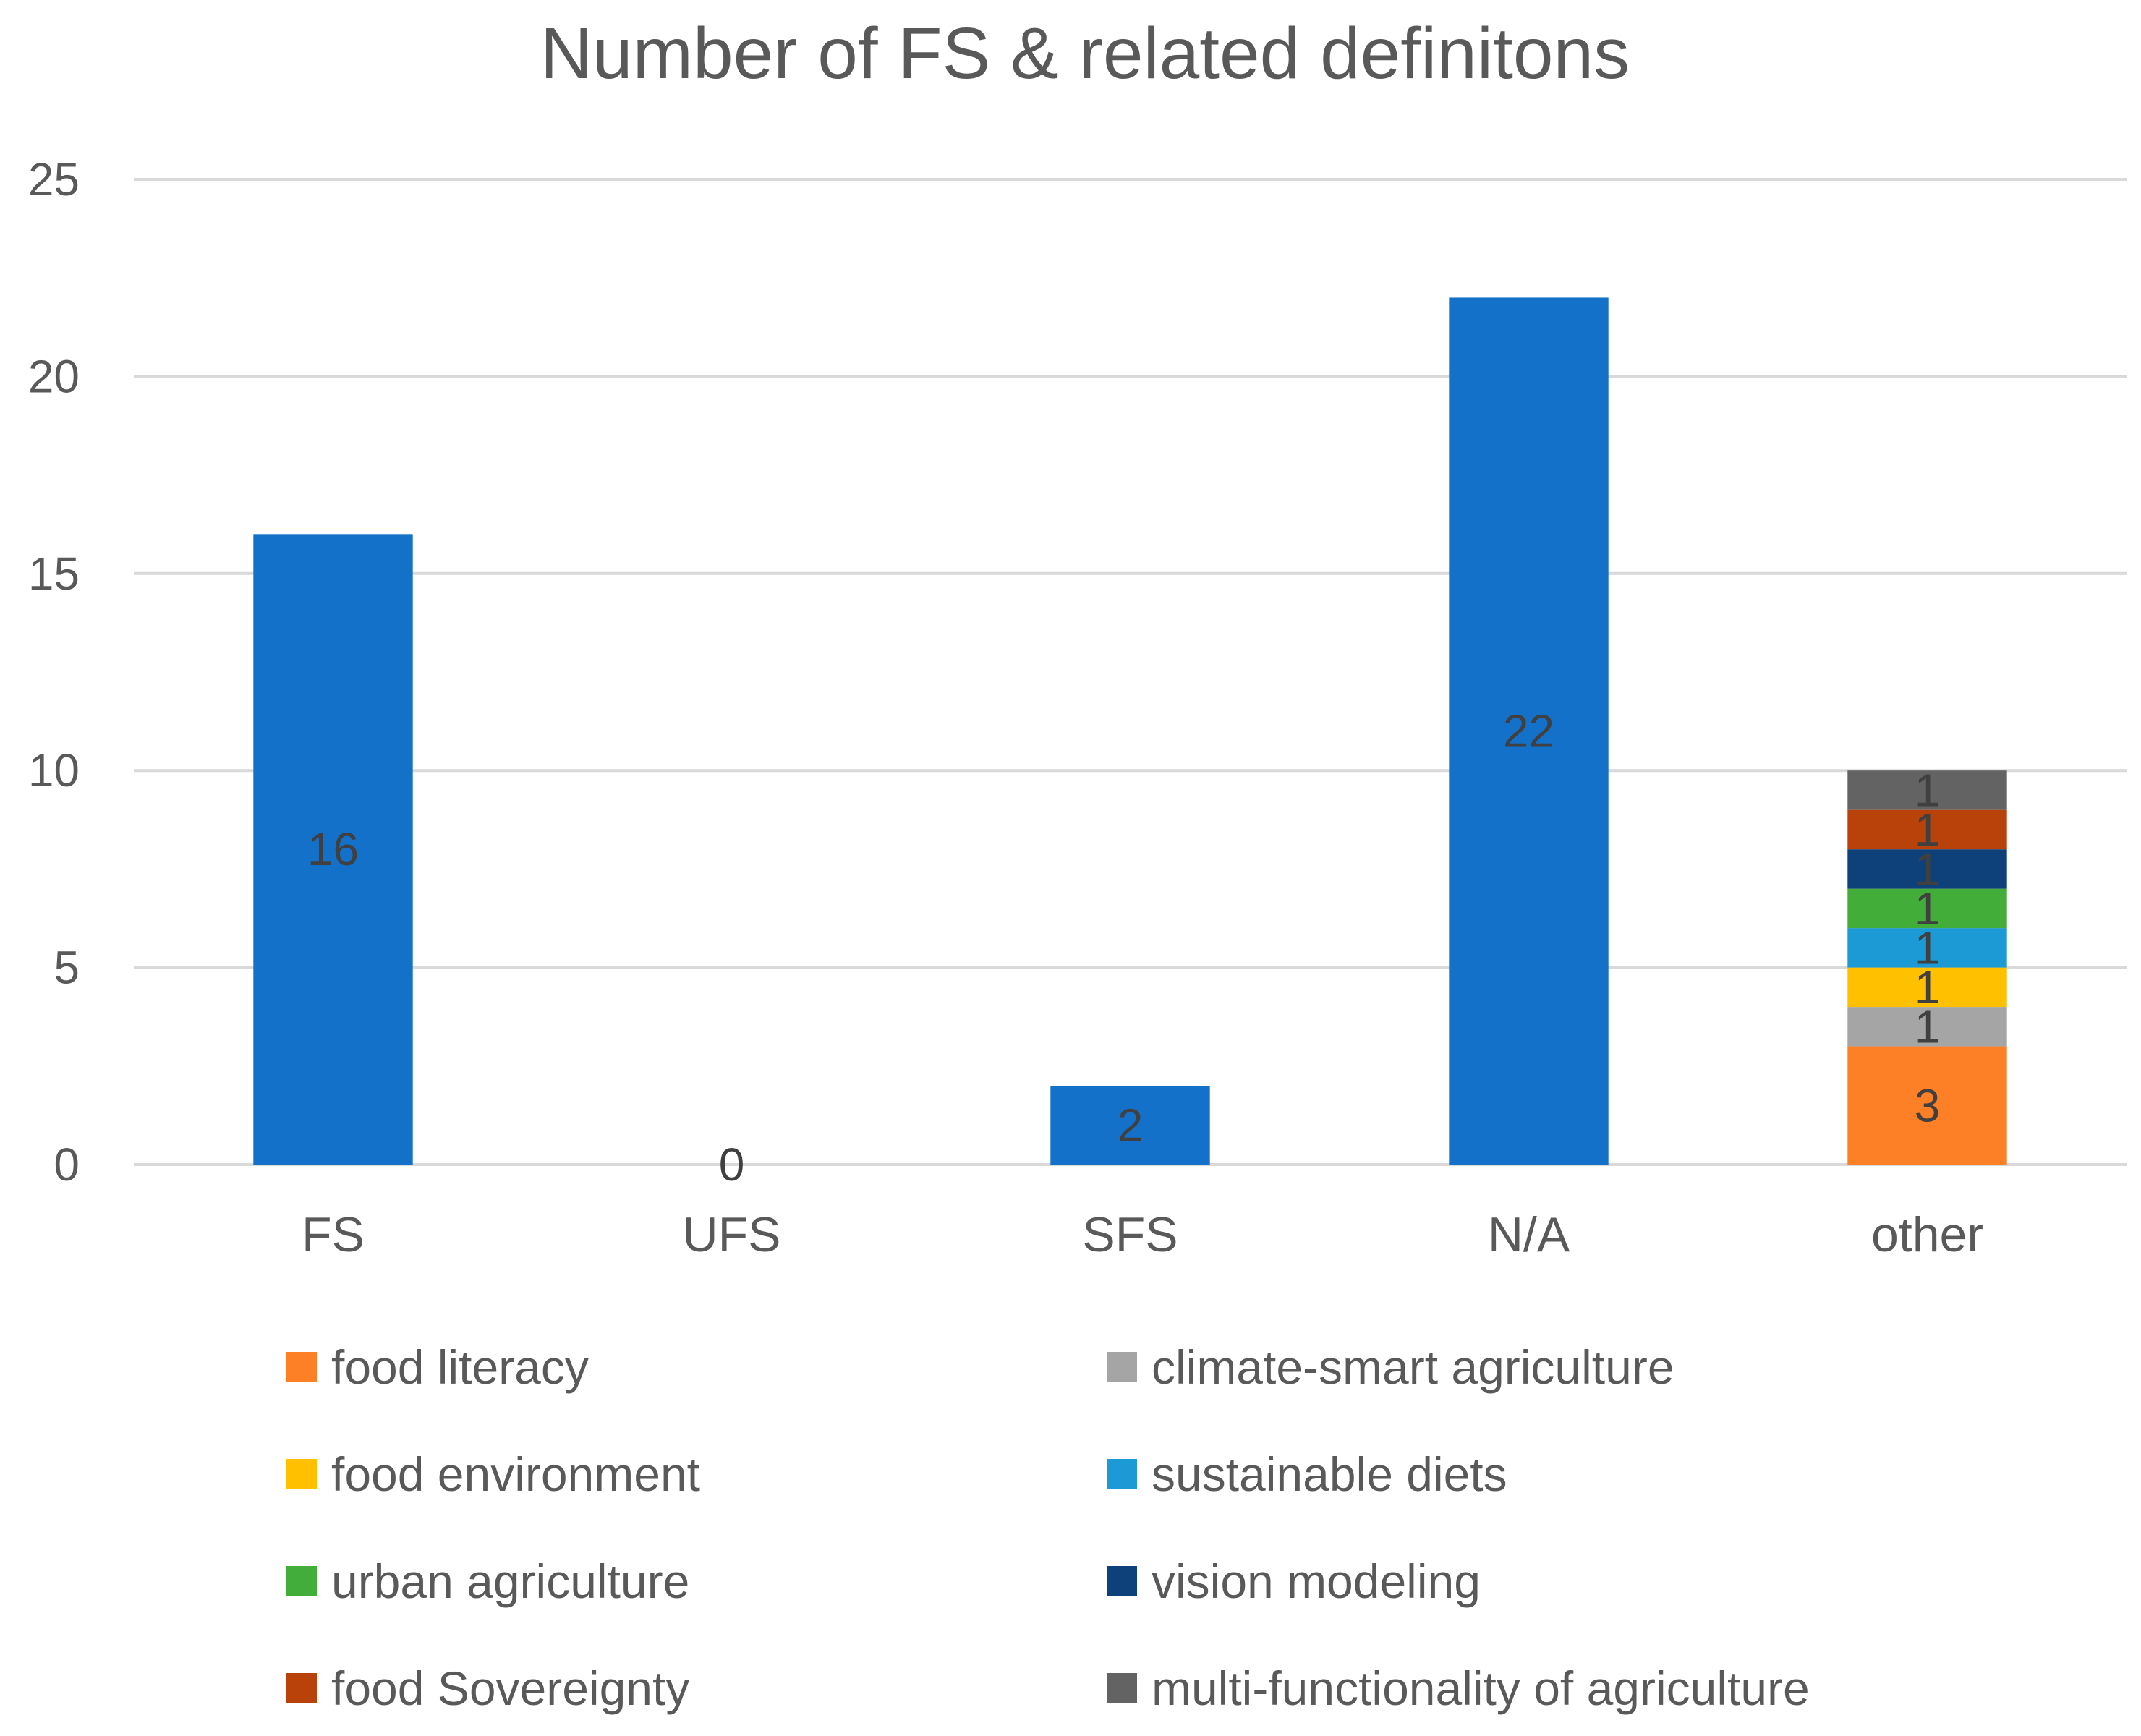  What do you see at coordinates (54, 770) in the screenshot?
I see `y-tick-label: 10` at bounding box center [54, 770].